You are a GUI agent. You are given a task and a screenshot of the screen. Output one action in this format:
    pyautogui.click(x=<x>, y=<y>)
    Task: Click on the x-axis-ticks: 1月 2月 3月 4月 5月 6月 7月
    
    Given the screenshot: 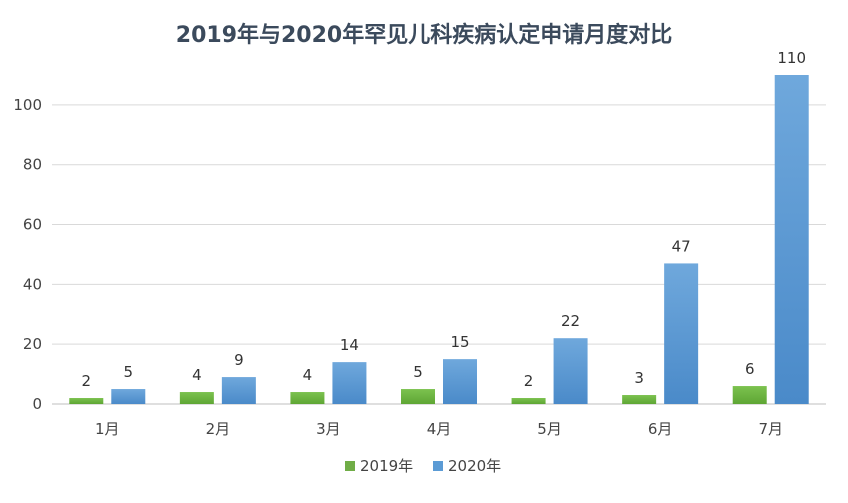 What is the action you would take?
    pyautogui.click(x=439, y=429)
    